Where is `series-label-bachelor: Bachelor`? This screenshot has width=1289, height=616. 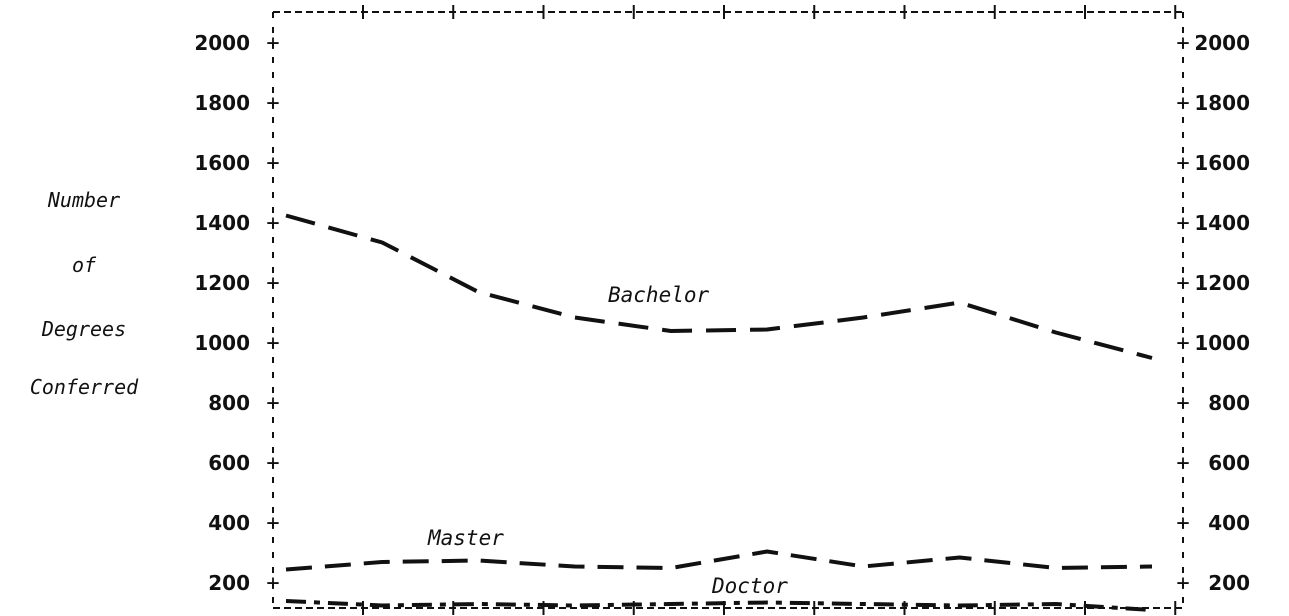
series-label-bachelor: Bachelor is located at coordinates (659, 295).